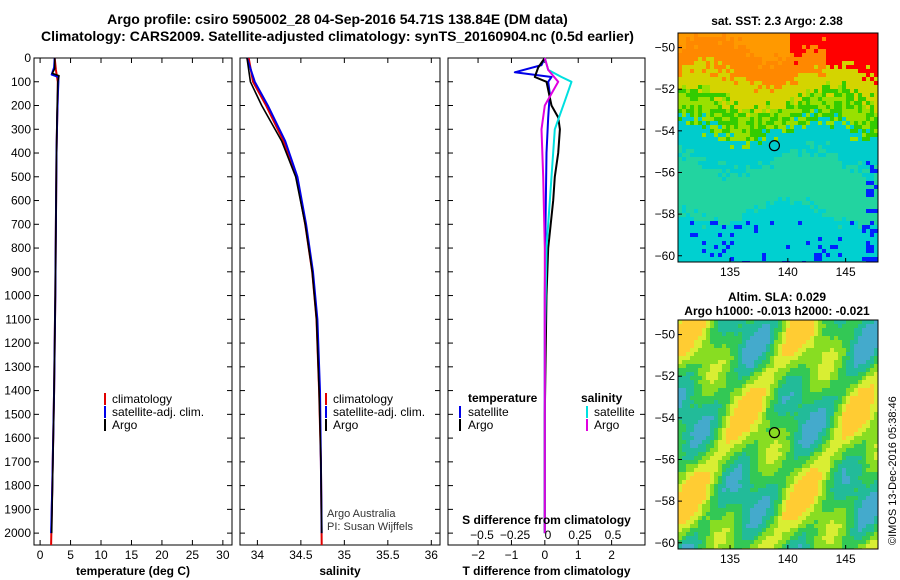 The image size is (900, 580). What do you see at coordinates (21, 272) in the screenshot?
I see `y-tick-label: 900` at bounding box center [21, 272].